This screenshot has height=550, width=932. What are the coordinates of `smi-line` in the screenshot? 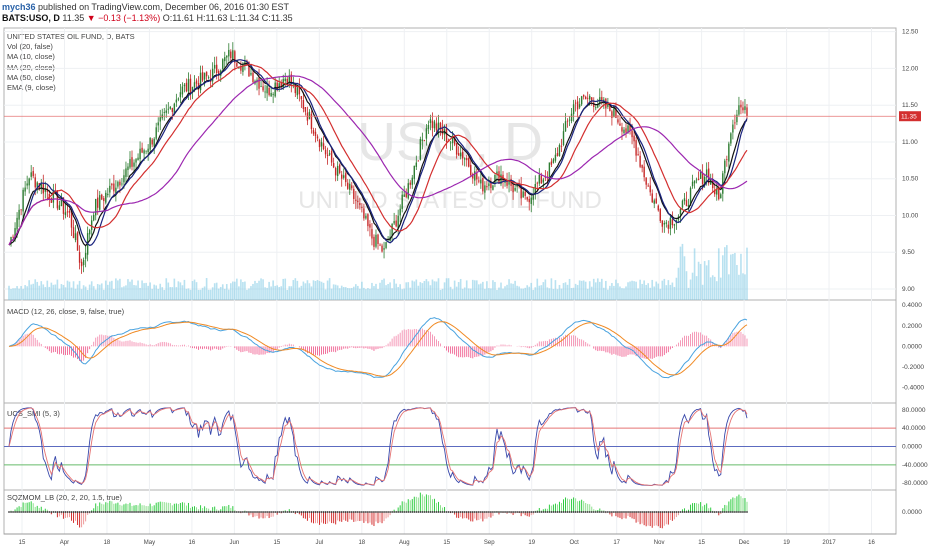 It's located at (378, 446).